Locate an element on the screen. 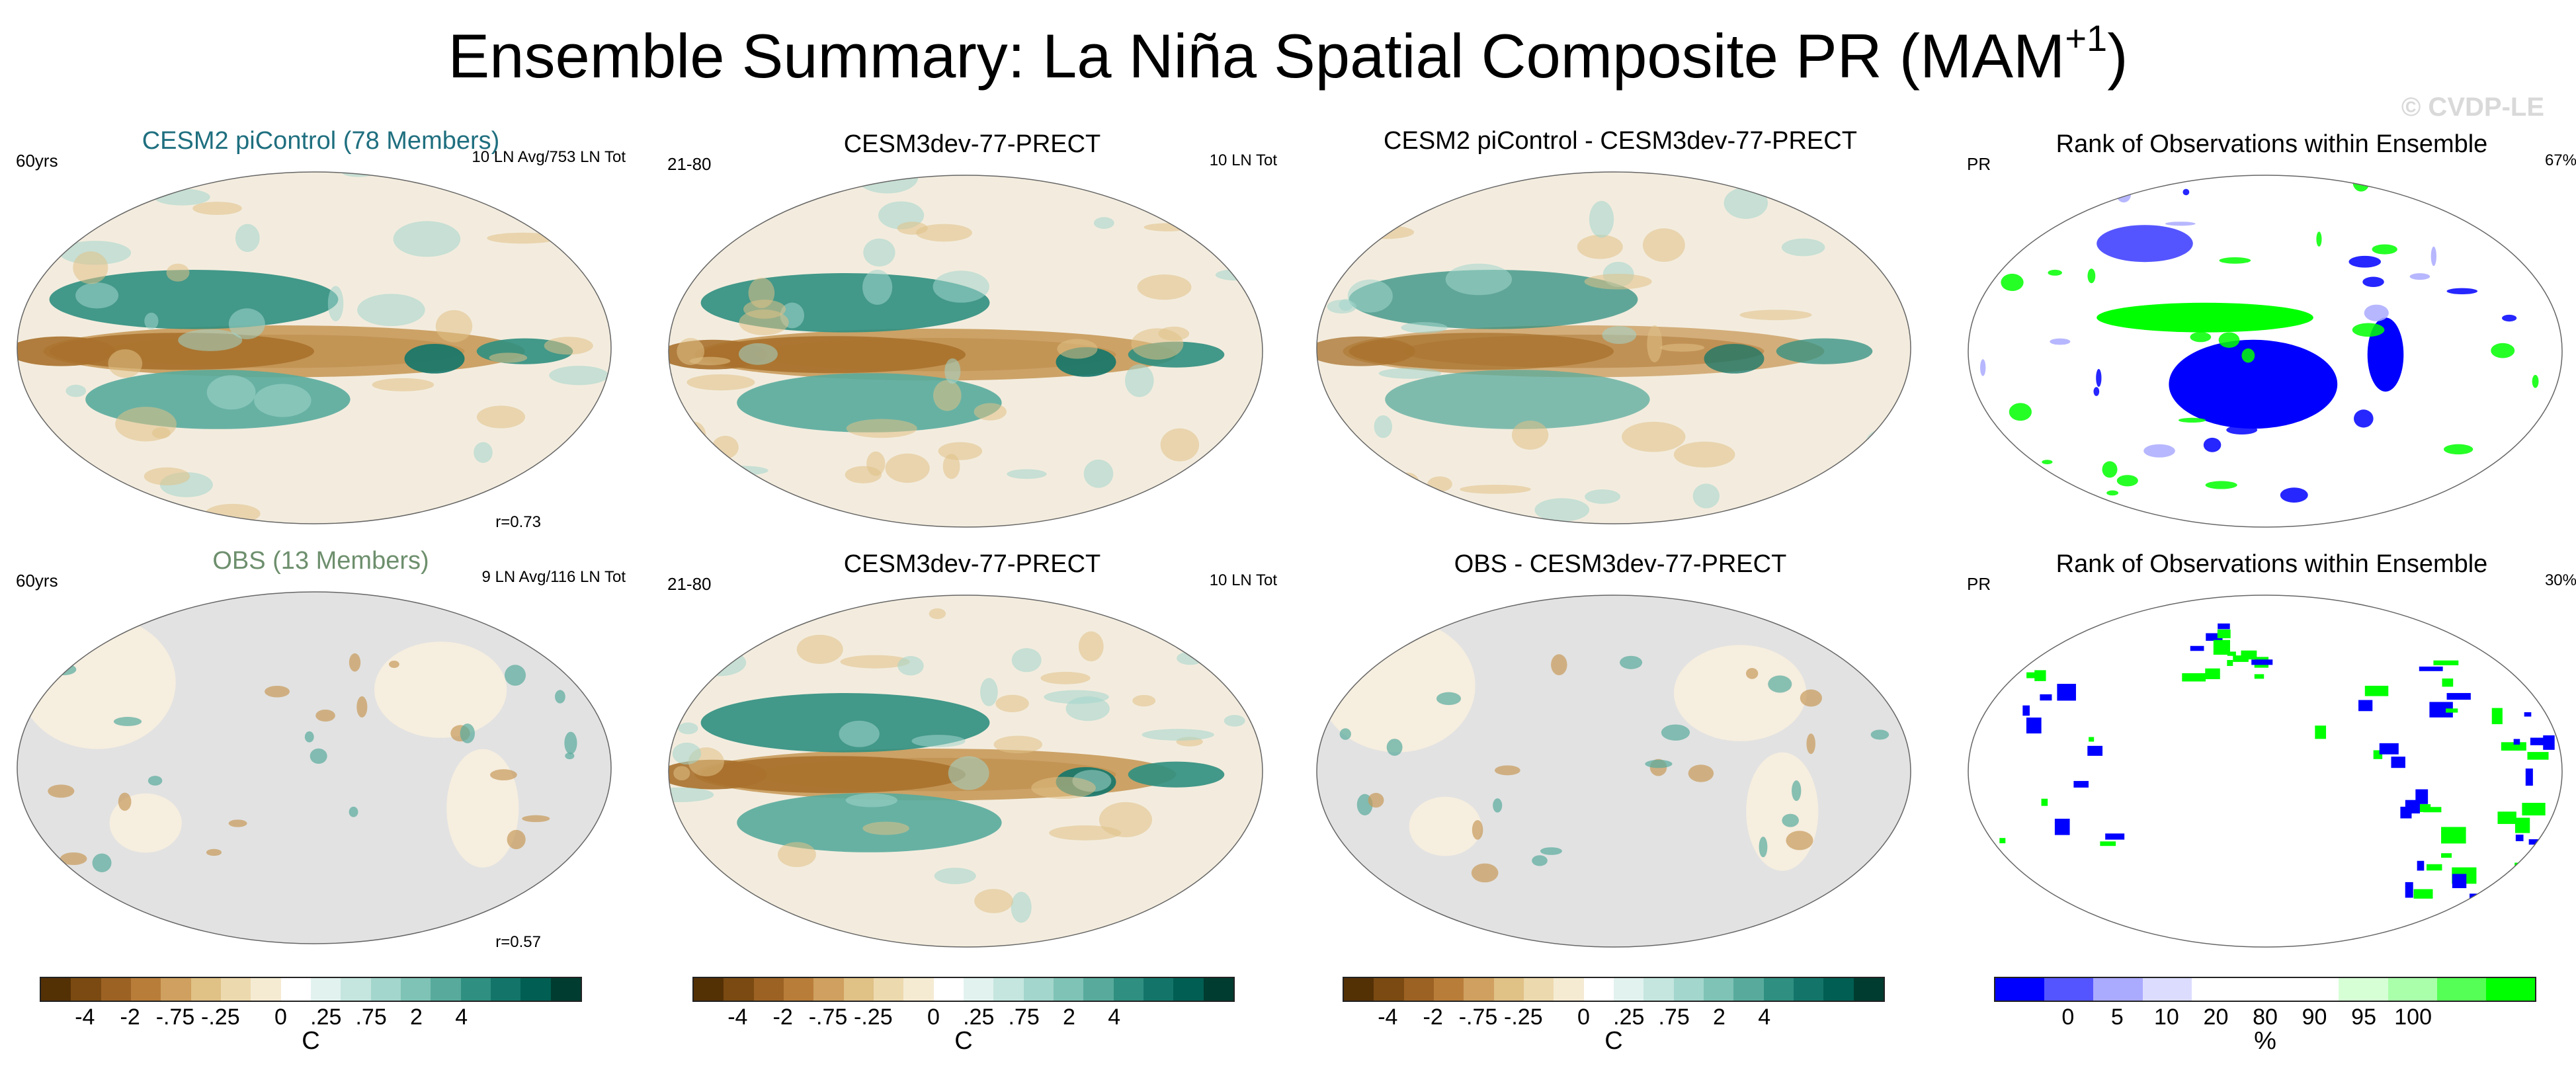 The width and height of the screenshot is (2576, 1072). colorbar-ticks: -4 -2 -.75 -.25 0 .25 .75 2 4 is located at coordinates (963, 1016).